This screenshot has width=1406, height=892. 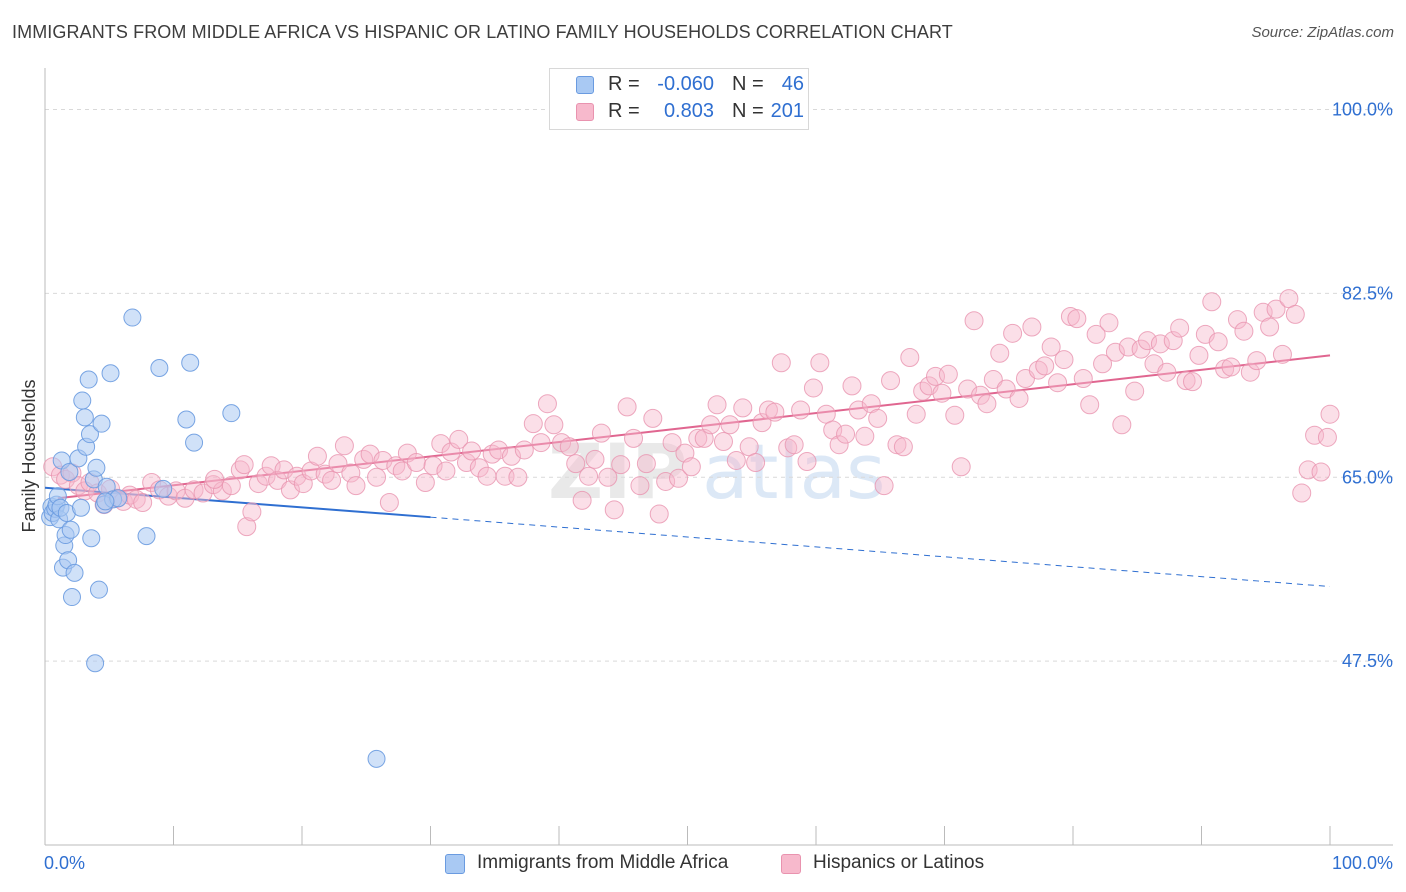 I want to click on stats-row-pink: R = 0.803 N = 201, so click(x=680, y=113).